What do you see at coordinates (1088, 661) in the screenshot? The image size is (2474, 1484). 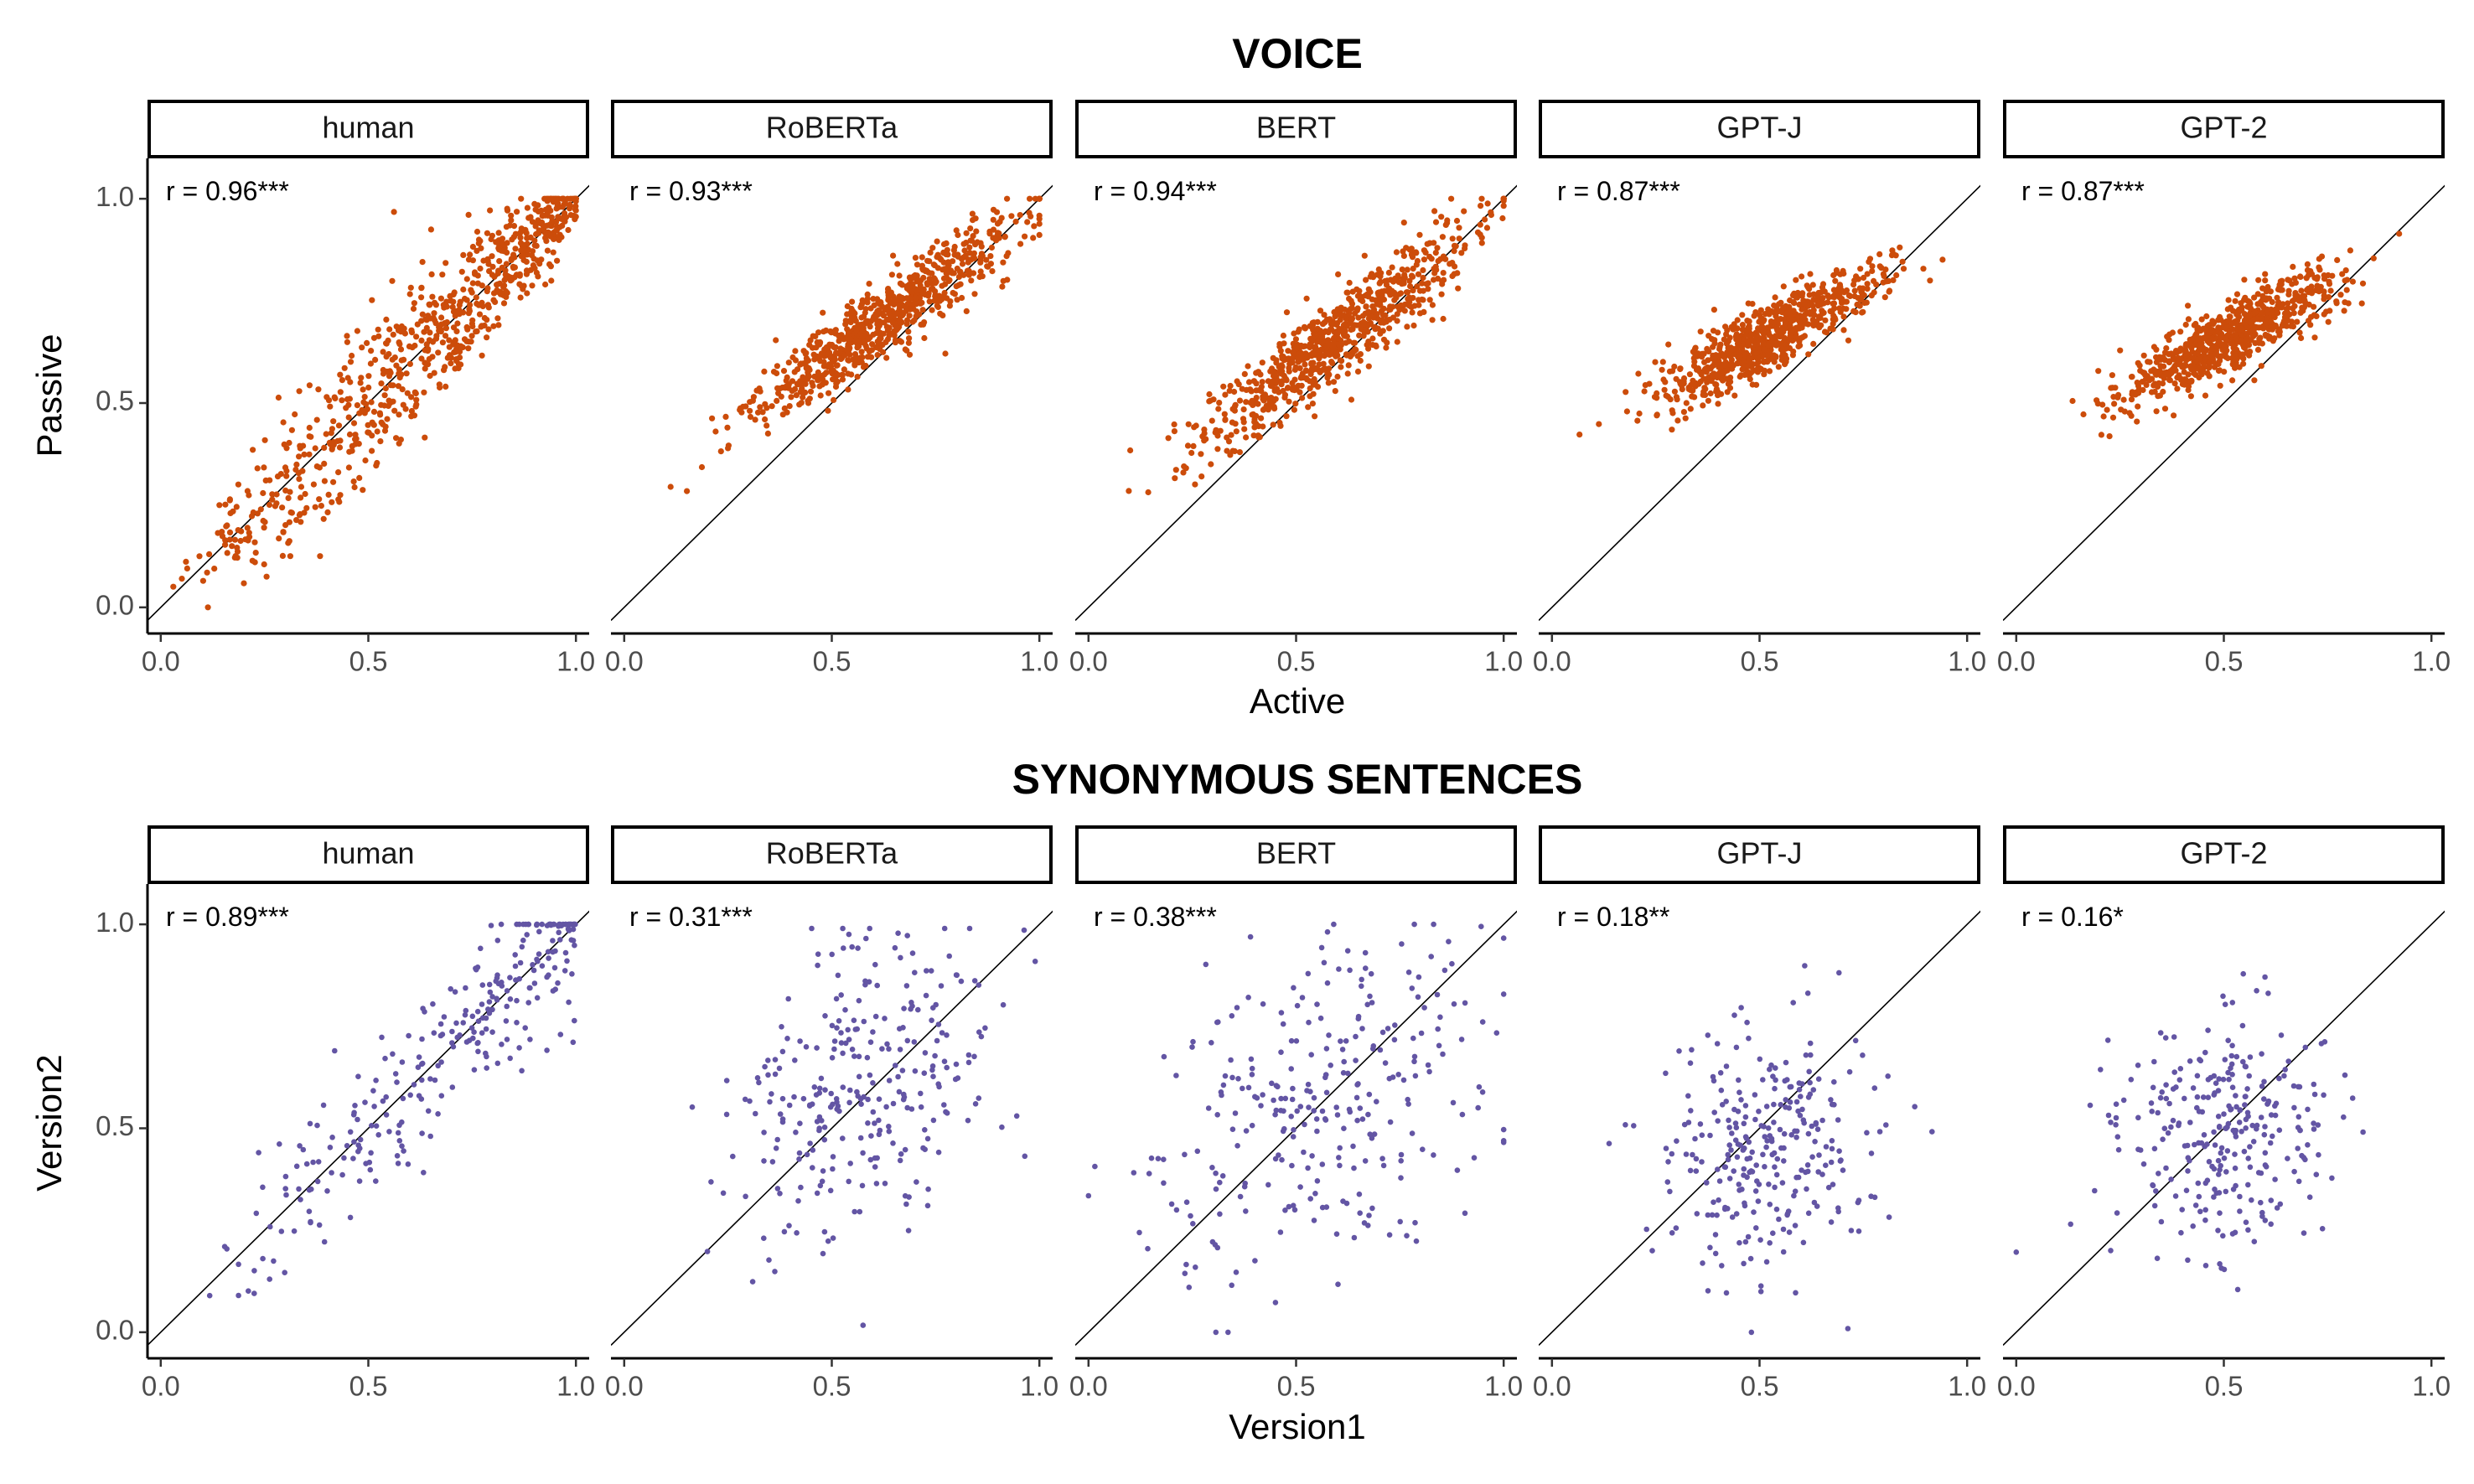 I see `x-tick-label: 0.0` at bounding box center [1088, 661].